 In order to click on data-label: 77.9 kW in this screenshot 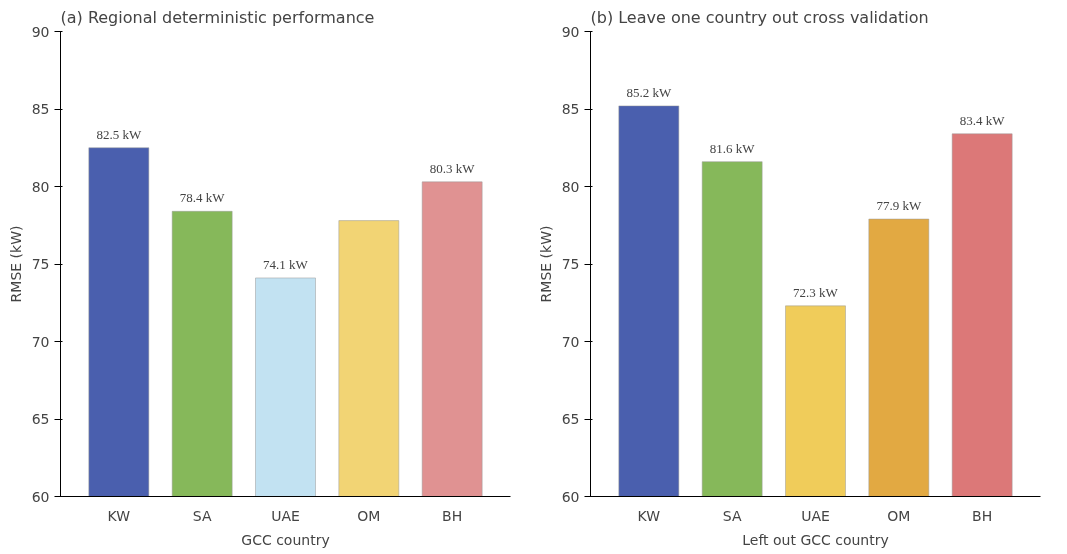, I will do `click(899, 206)`.